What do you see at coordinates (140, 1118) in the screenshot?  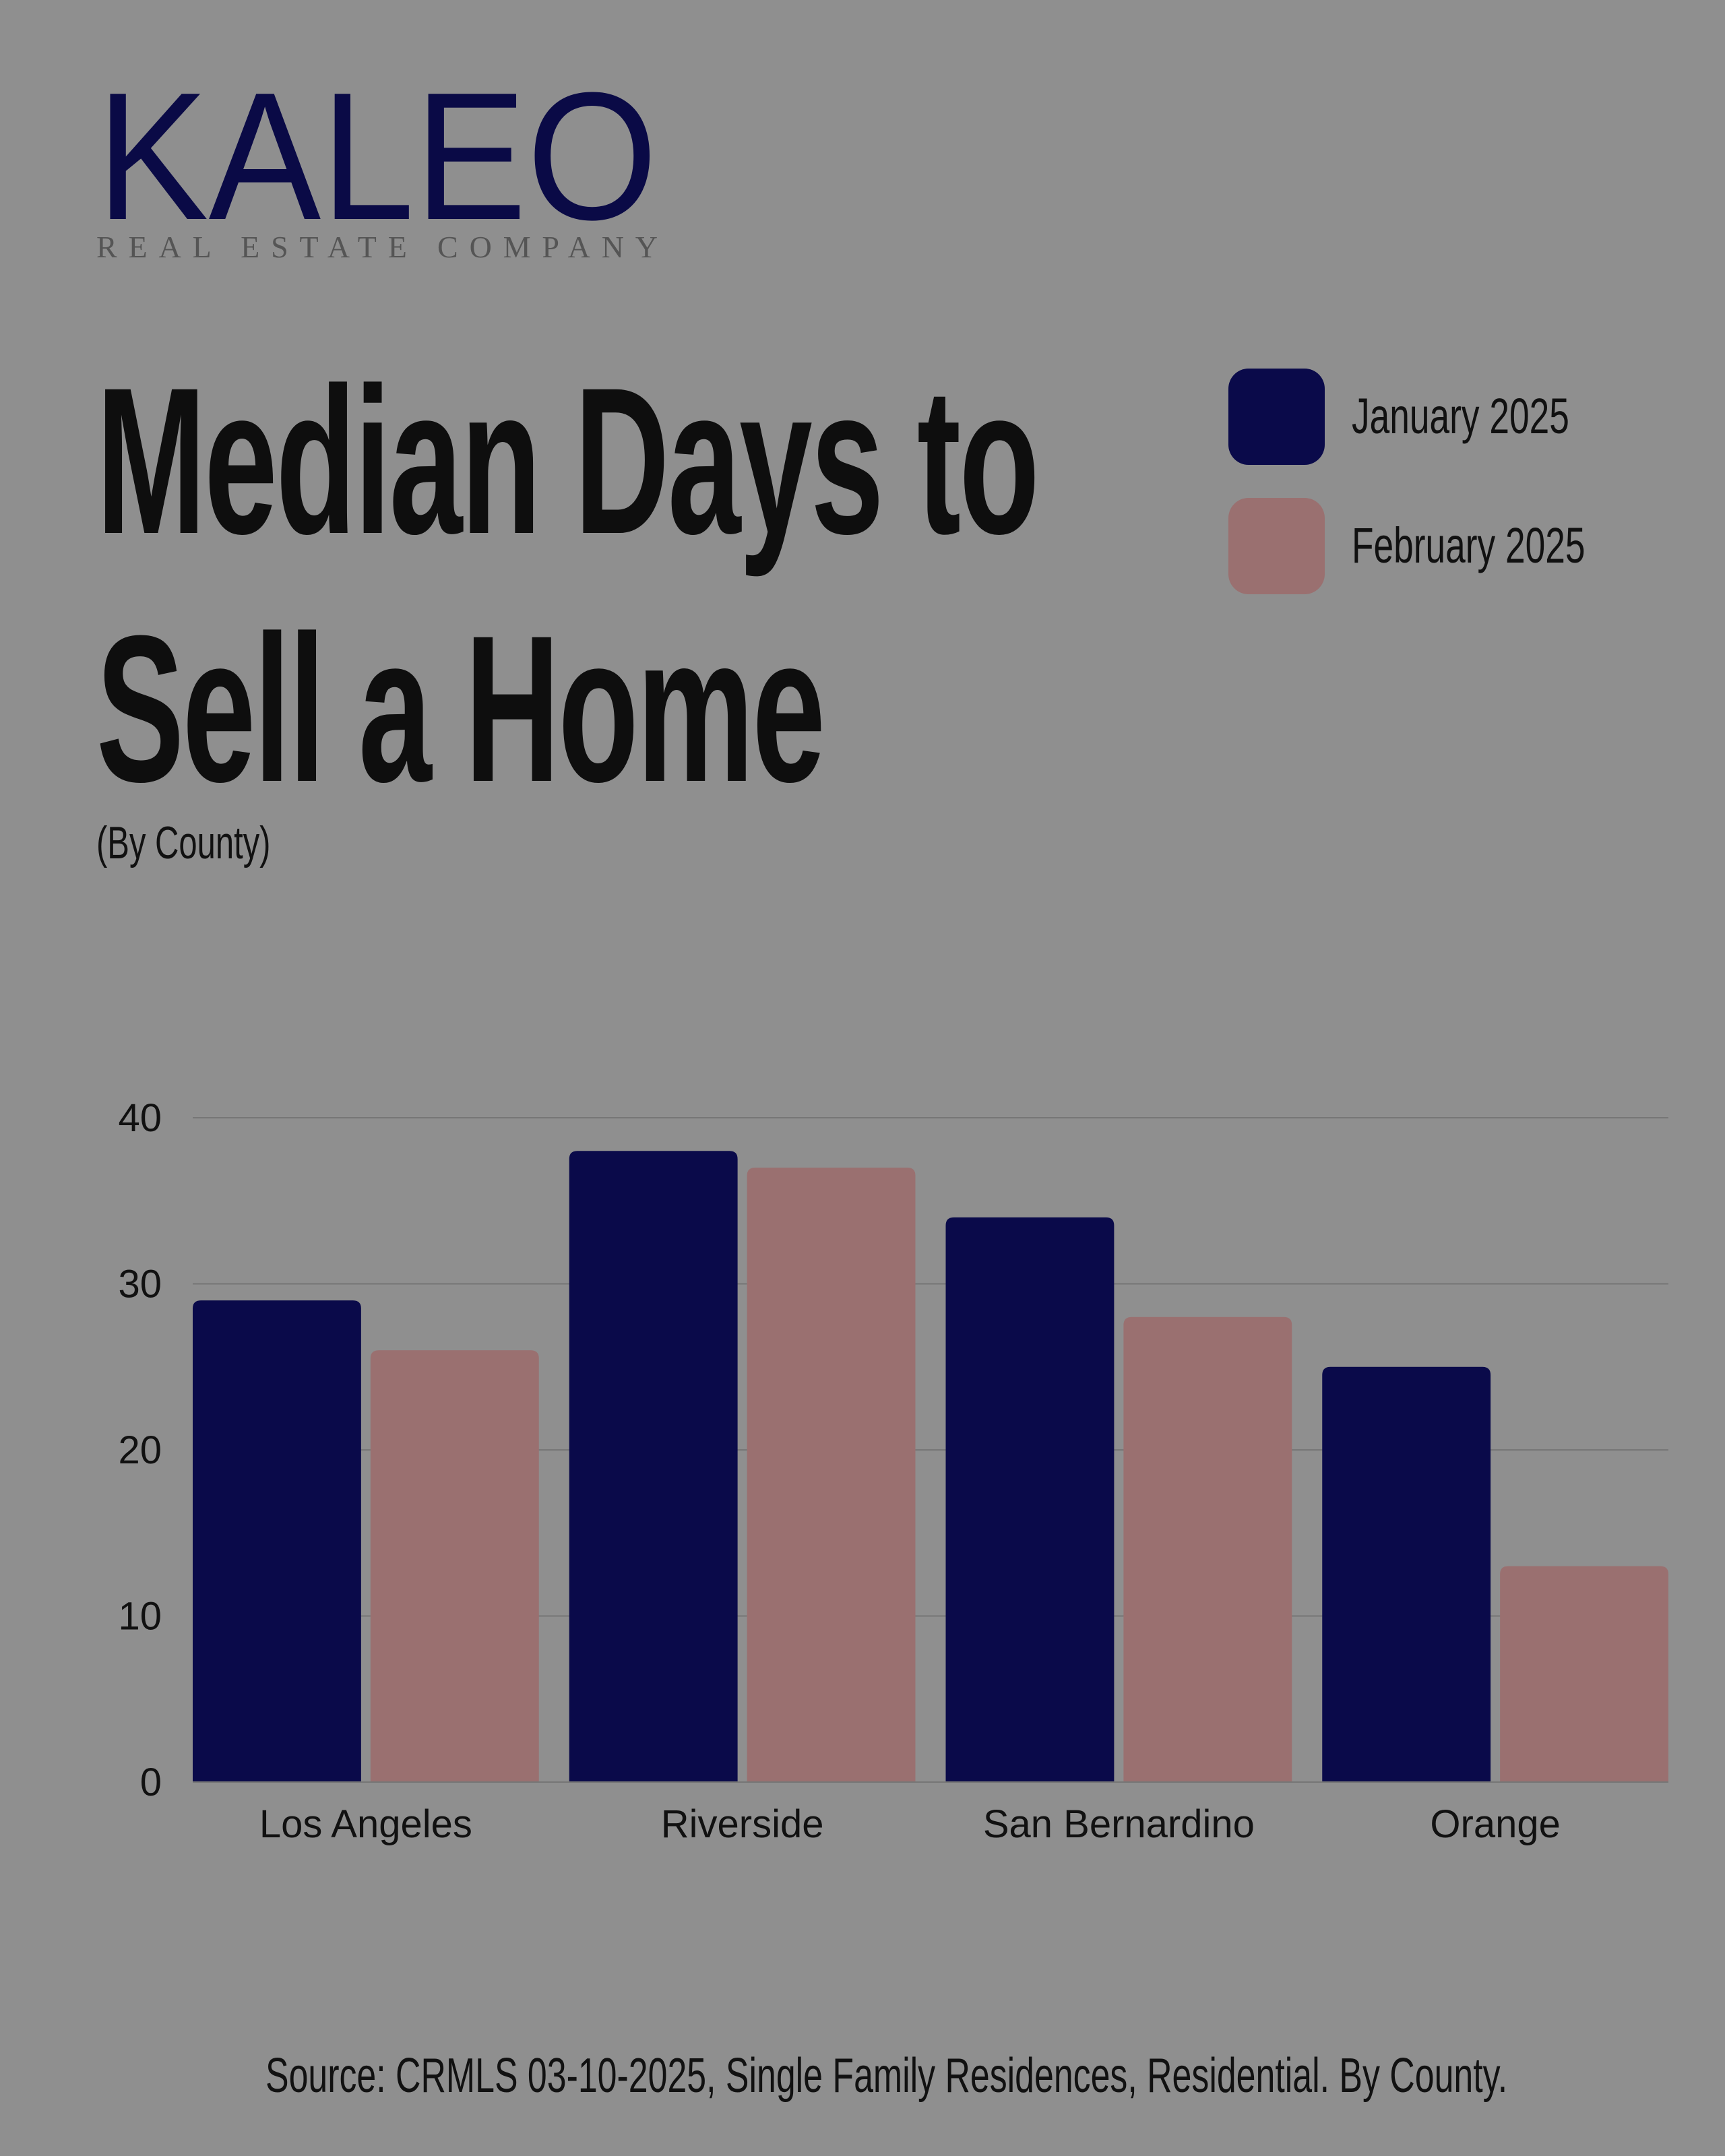 I see `y-tick-label: 40` at bounding box center [140, 1118].